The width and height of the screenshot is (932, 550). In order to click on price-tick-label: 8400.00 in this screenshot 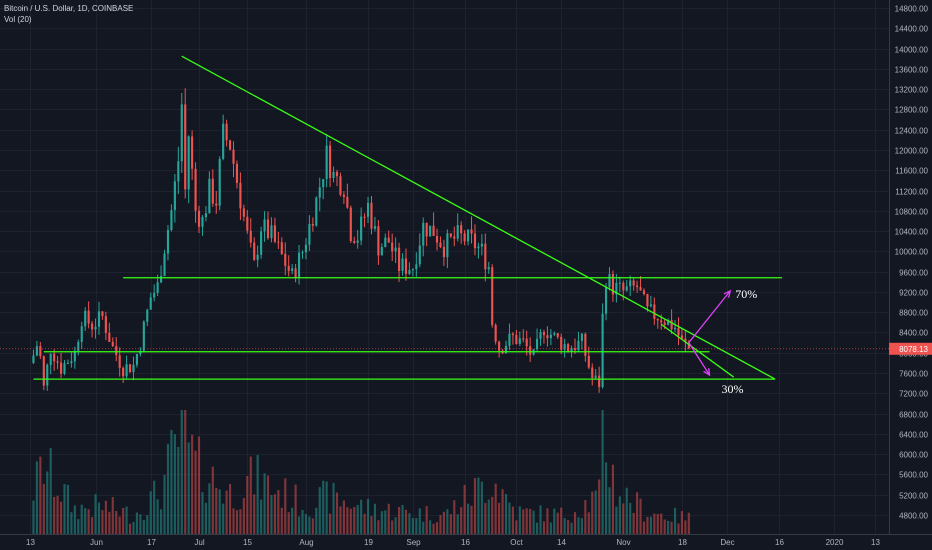, I will do `click(913, 333)`.